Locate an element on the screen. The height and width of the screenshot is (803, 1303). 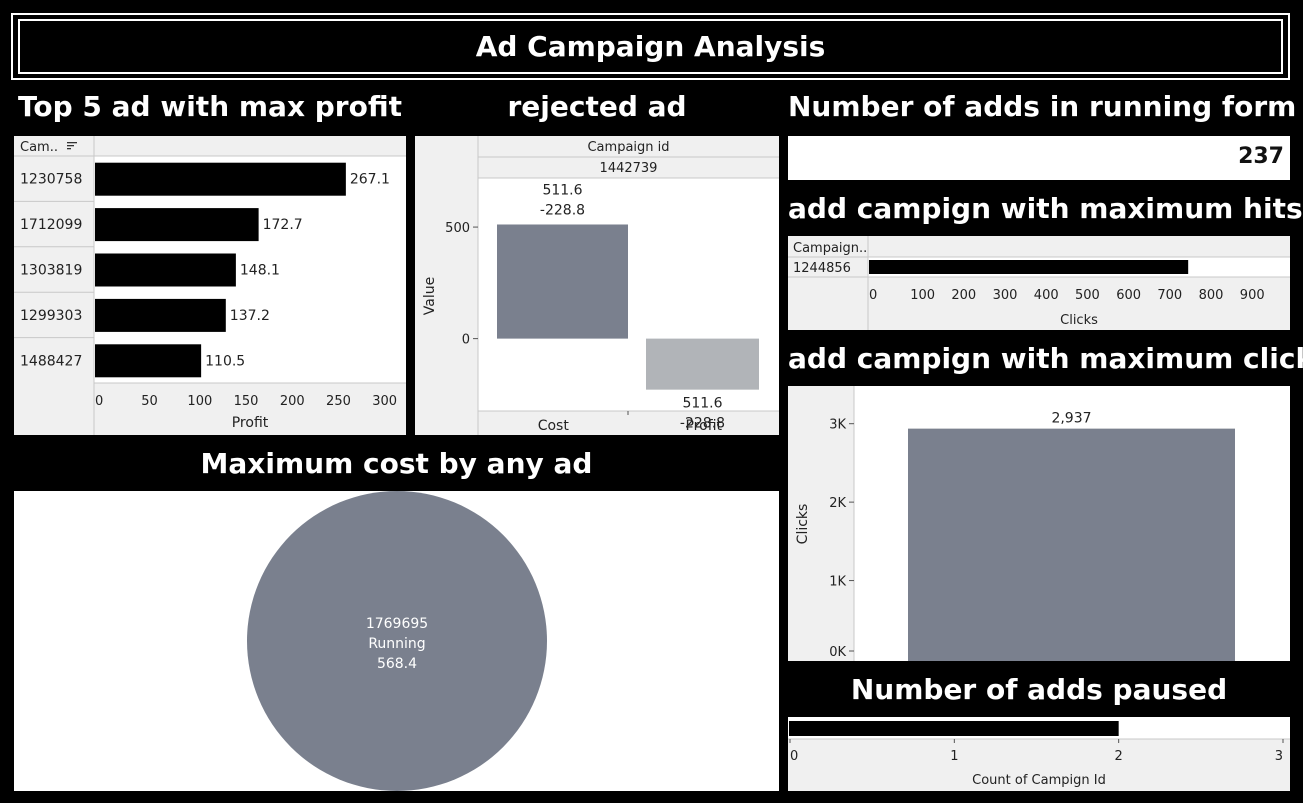
column-header-label: Cam.. is located at coordinates (39, 147).